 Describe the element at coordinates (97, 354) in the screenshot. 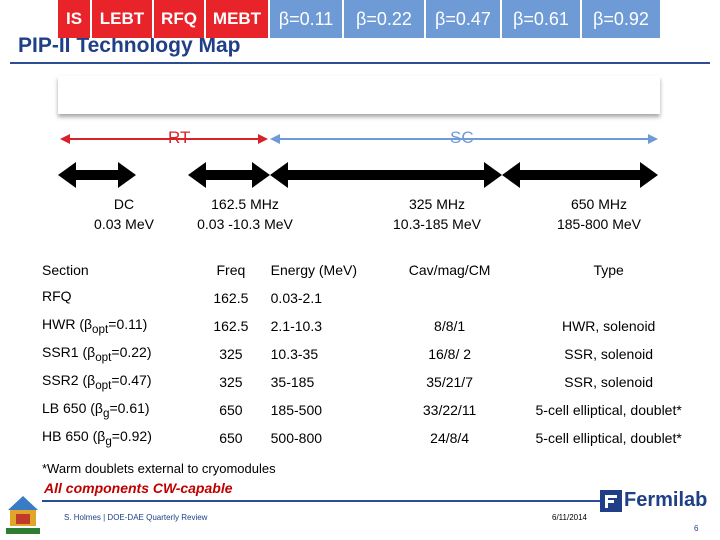

I see `section-cell: SSR1 (βopt=0.22)` at that location.